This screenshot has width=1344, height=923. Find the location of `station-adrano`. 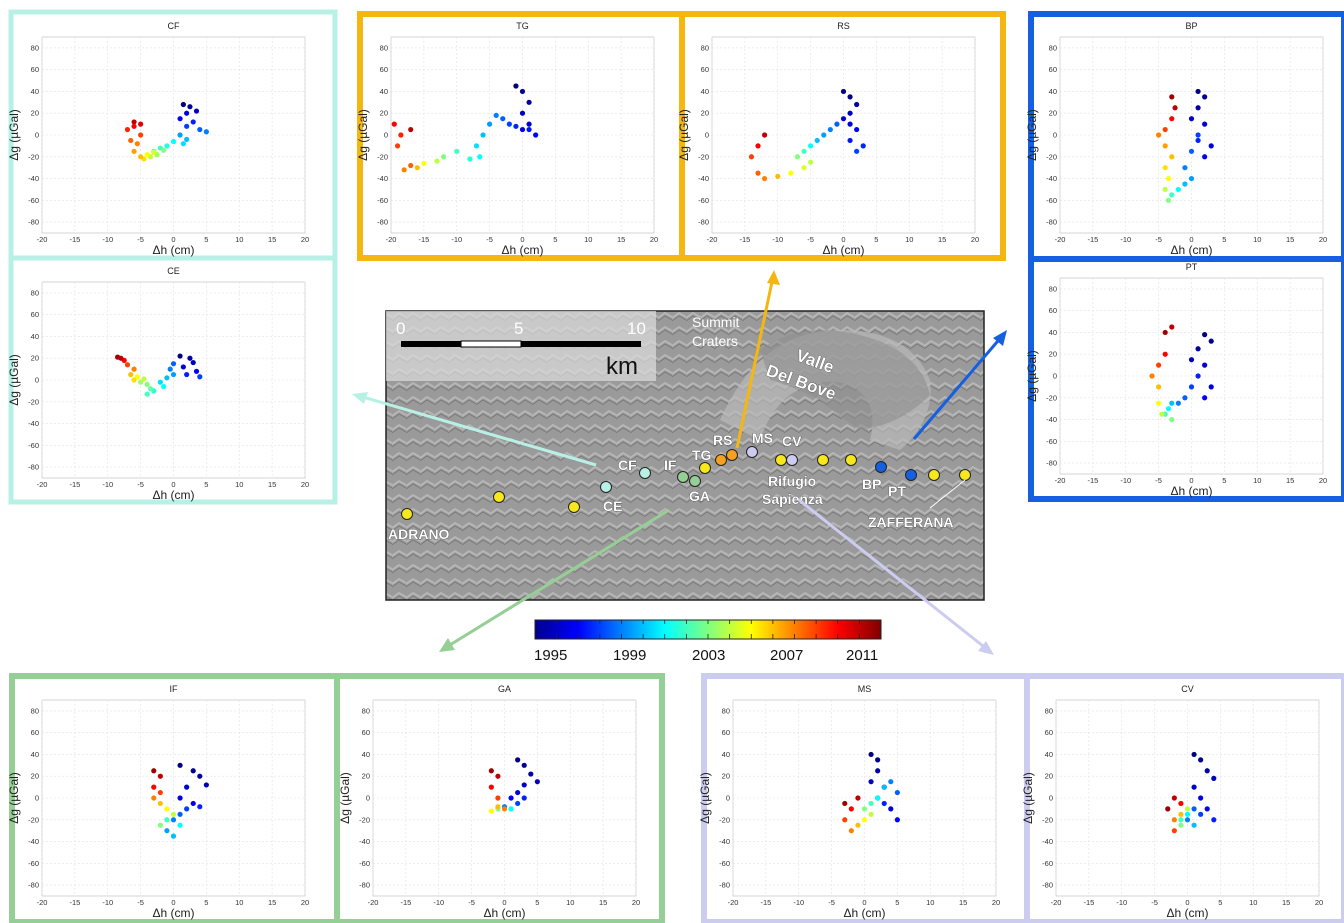

station-adrano is located at coordinates (407, 514).